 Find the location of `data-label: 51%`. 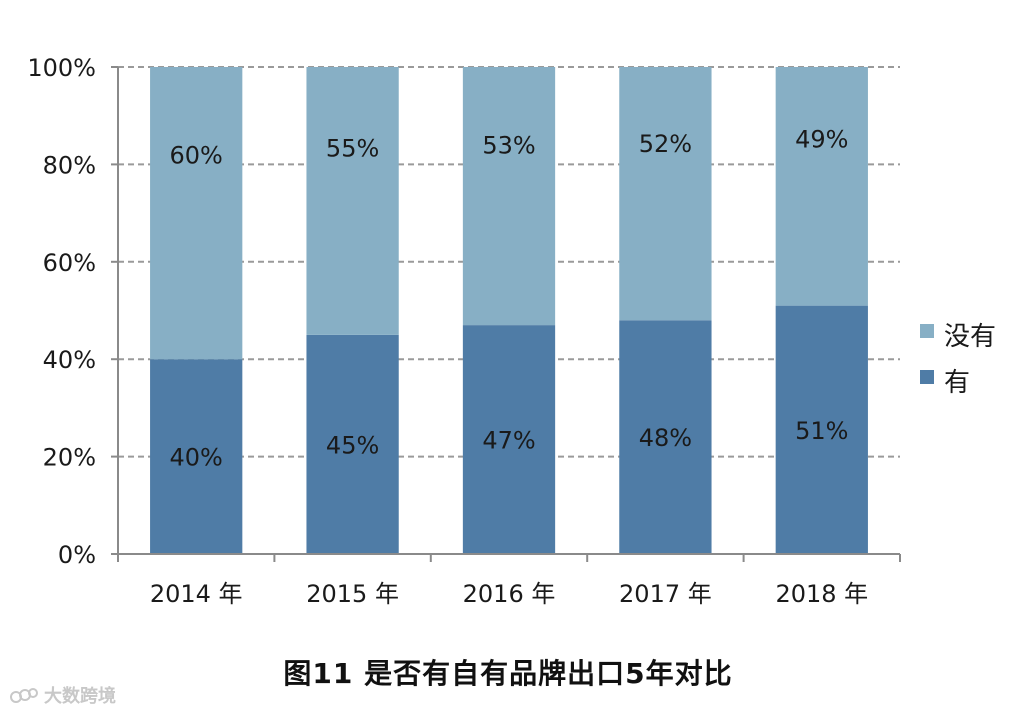

data-label: 51% is located at coordinates (821, 431).